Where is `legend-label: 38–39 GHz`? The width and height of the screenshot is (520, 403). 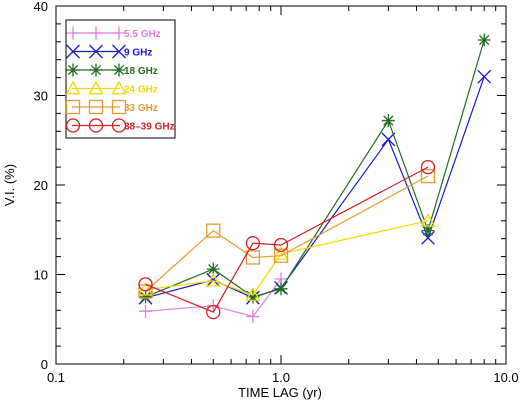 legend-label: 38–39 GHz is located at coordinates (149, 127).